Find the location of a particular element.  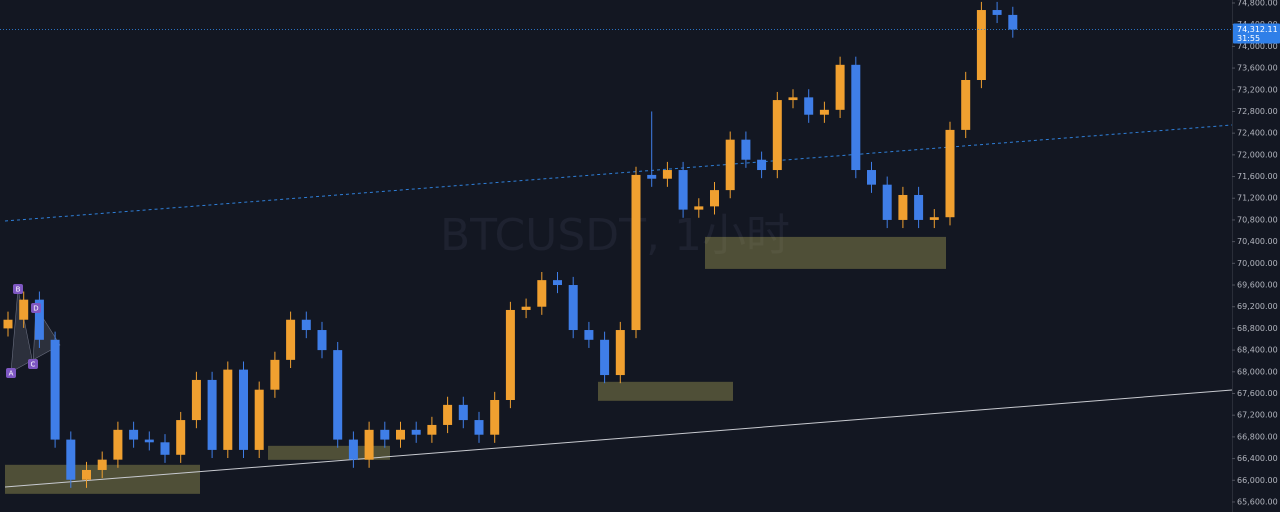

y-tick-label: 72,400.00 is located at coordinates (1257, 133).